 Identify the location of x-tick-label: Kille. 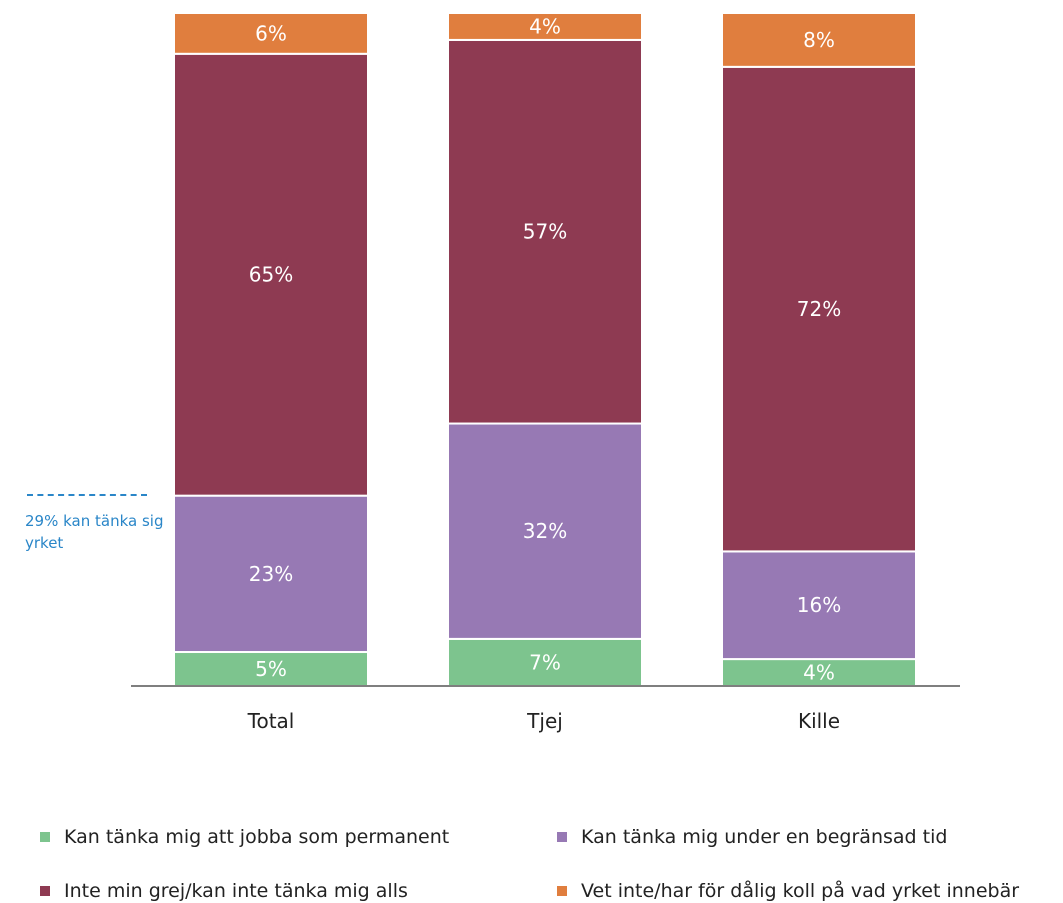
(819, 721).